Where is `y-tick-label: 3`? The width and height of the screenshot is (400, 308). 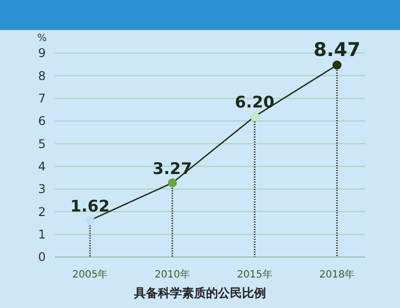 y-tick-label: 3 is located at coordinates (42, 189).